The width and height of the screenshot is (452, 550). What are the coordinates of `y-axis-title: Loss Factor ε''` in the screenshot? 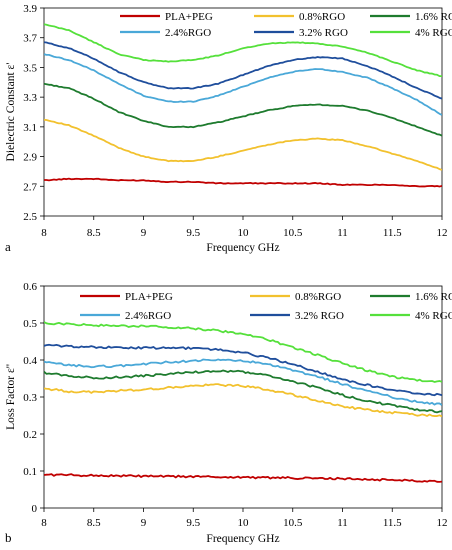 It's located at (11, 397).